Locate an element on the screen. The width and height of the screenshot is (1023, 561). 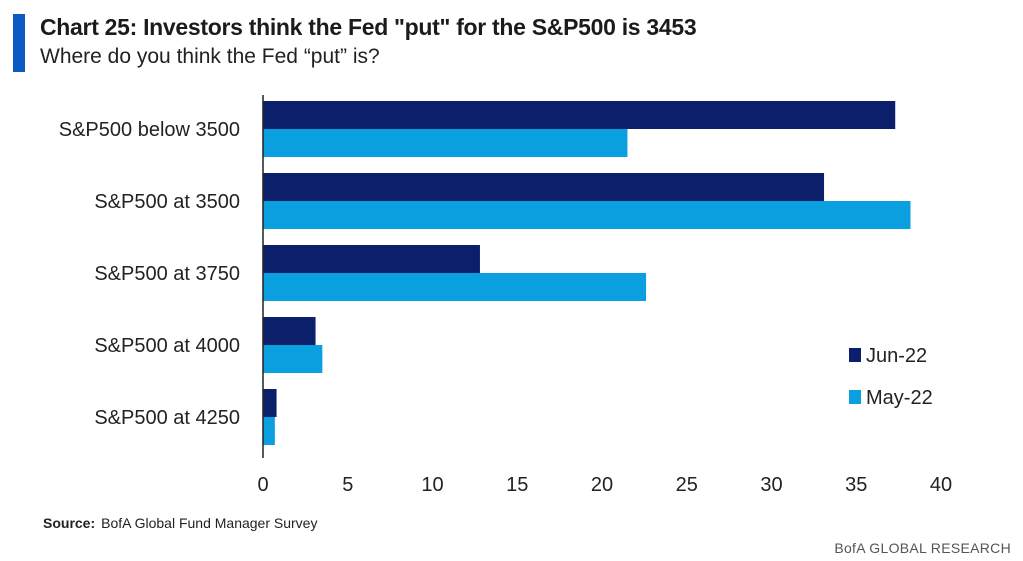
category-label: S&P500 below 3500 is located at coordinates (149, 130).